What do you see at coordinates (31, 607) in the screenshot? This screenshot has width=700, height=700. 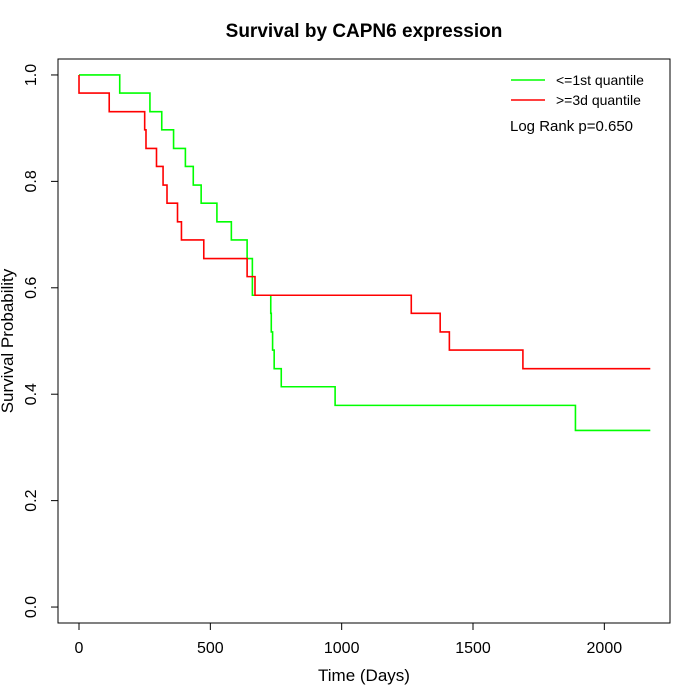 I see `y-tick-label: 0.0` at bounding box center [31, 607].